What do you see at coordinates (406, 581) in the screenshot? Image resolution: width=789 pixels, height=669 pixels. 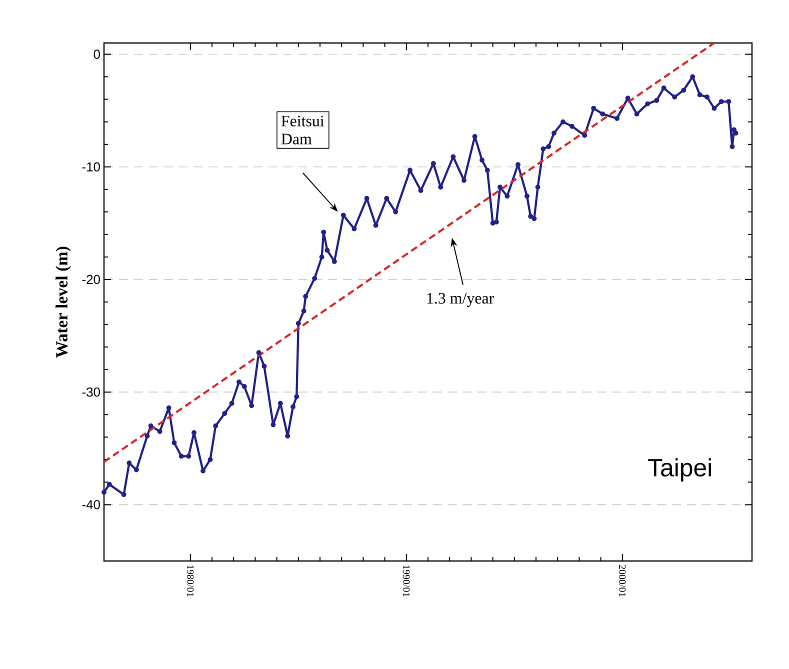 I see `x-tick-label: 1990/01` at bounding box center [406, 581].